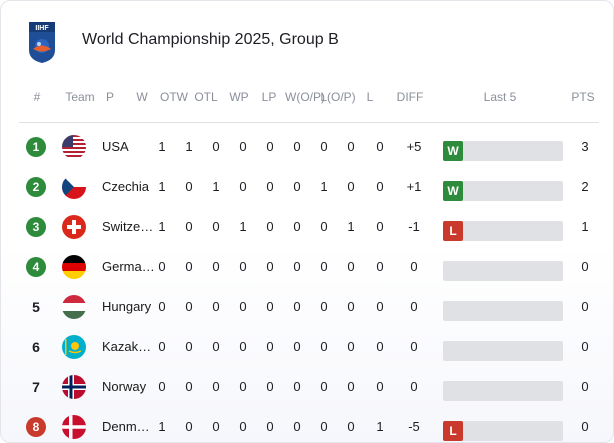 This screenshot has height=443, width=614. What do you see at coordinates (109, 97) in the screenshot?
I see `column-header-played: P` at bounding box center [109, 97].